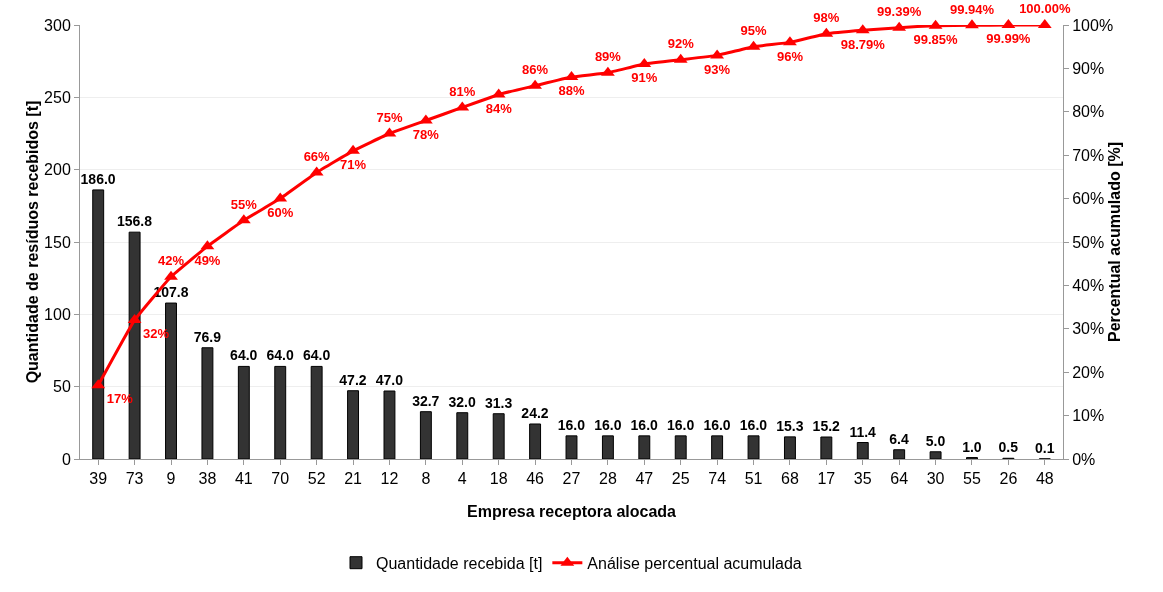  Describe the element at coordinates (694, 563) in the screenshot. I see `legend-label: Análise percentual acumulada` at that location.